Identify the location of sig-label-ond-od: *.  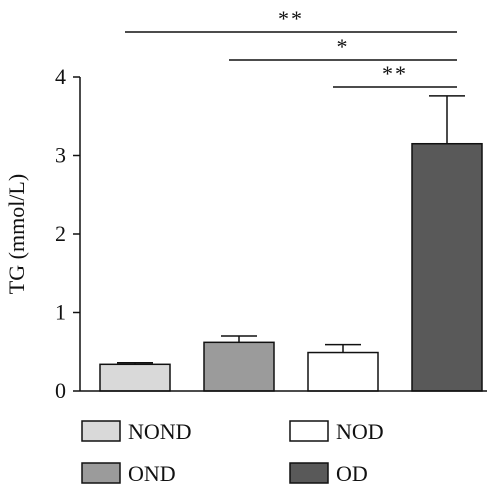
(343, 46).